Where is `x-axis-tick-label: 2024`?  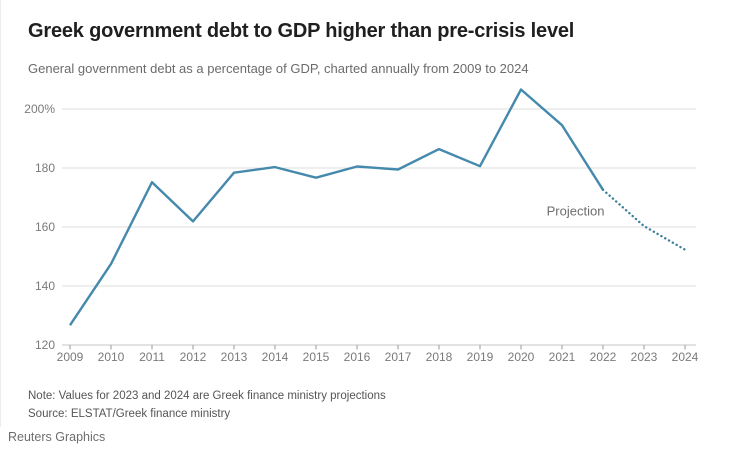
x-axis-tick-label: 2024 is located at coordinates (685, 357).